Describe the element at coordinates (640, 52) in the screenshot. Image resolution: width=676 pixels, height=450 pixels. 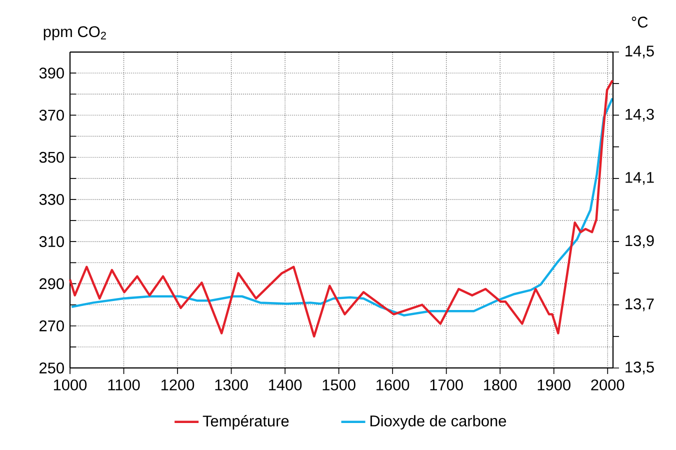
I see `y2-tick-label: 14,5` at that location.